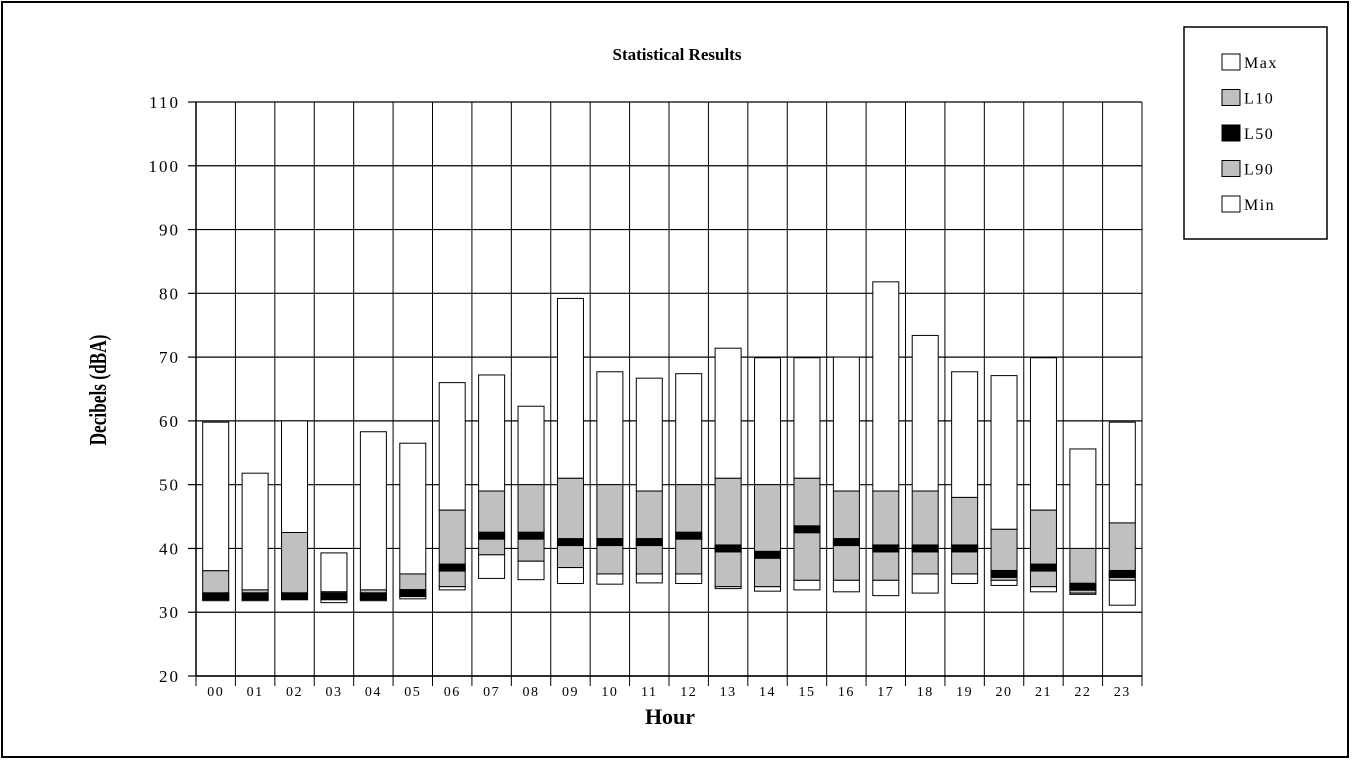 This screenshot has height=763, width=1353. What do you see at coordinates (767, 692) in the screenshot?
I see `x-tick-label: 14` at bounding box center [767, 692].